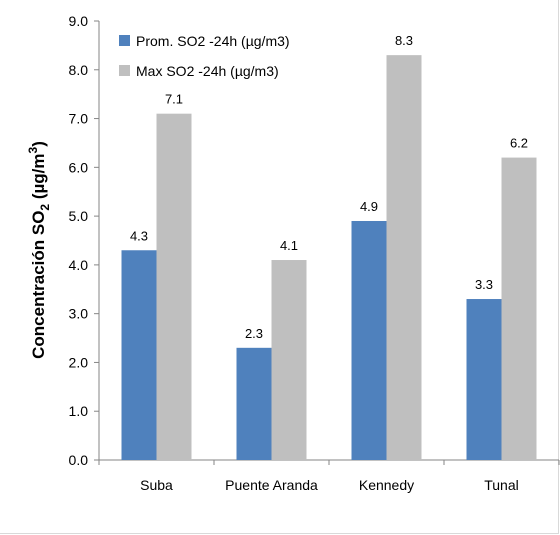 The height and width of the screenshot is (535, 560). What do you see at coordinates (79, 362) in the screenshot?
I see `y-tick-label: 2.0` at bounding box center [79, 362].